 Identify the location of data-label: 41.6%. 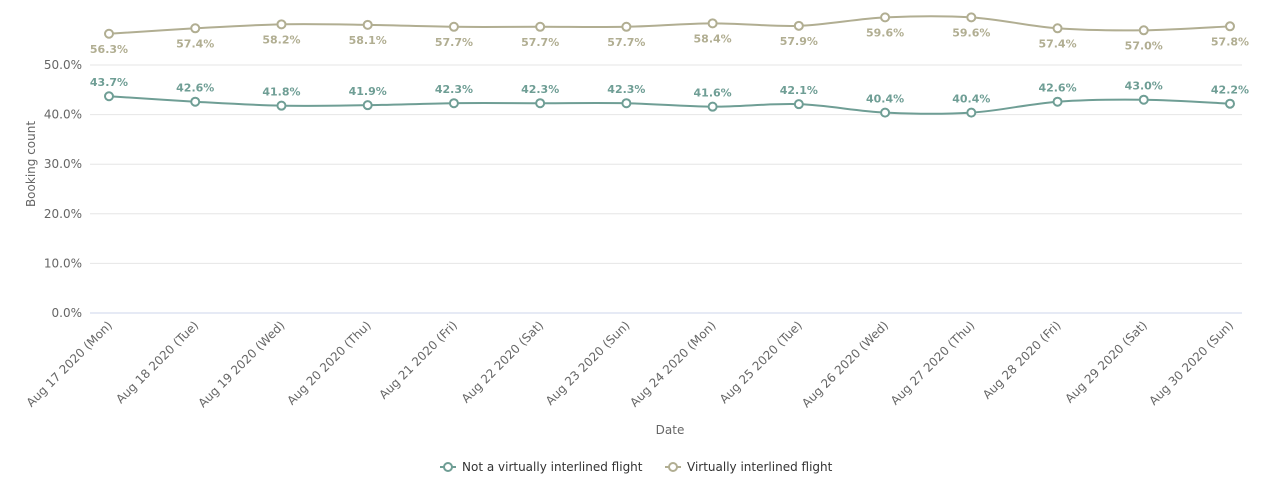
(713, 93).